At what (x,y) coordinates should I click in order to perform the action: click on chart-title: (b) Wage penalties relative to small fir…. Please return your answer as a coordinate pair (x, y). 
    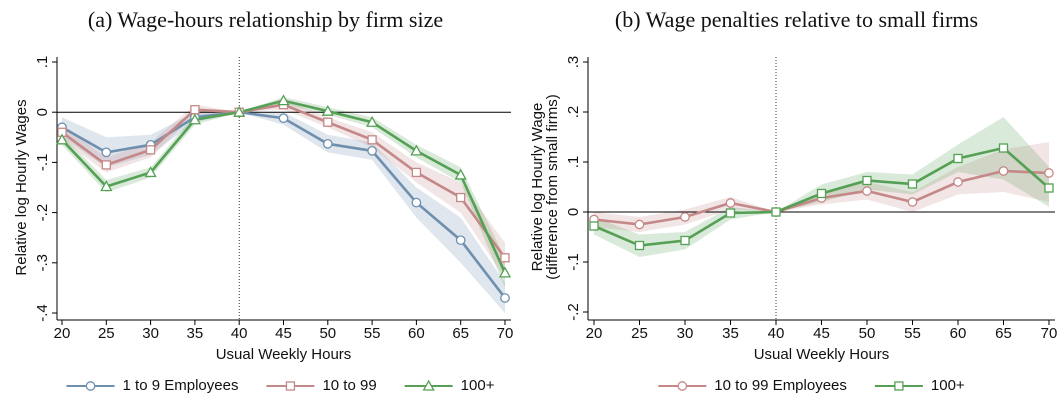
    Looking at the image, I should click on (796, 19).